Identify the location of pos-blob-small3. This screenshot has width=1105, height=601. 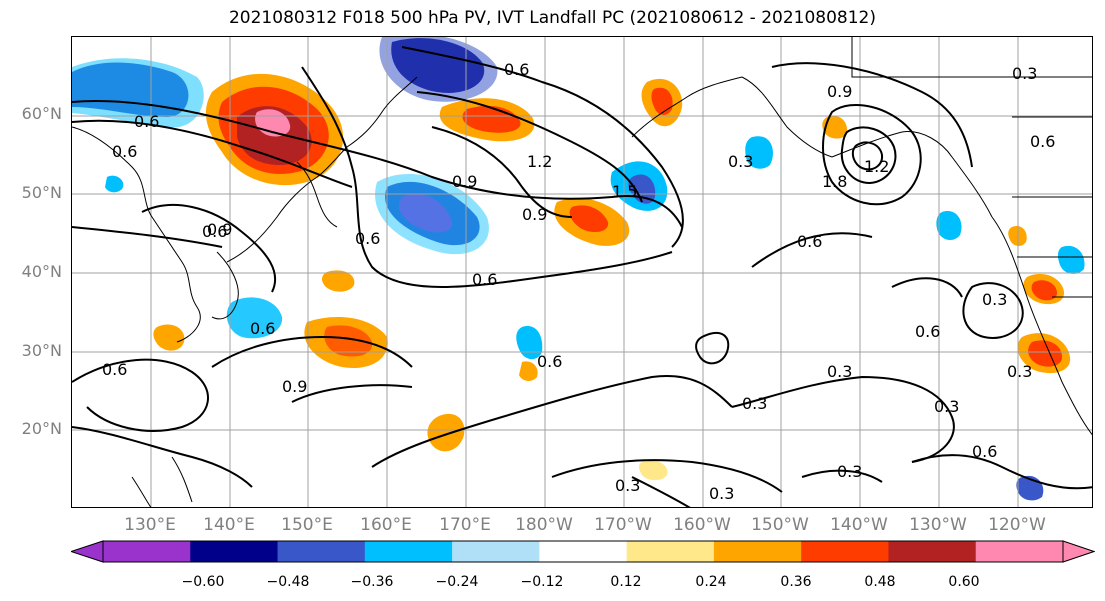
(1017, 236).